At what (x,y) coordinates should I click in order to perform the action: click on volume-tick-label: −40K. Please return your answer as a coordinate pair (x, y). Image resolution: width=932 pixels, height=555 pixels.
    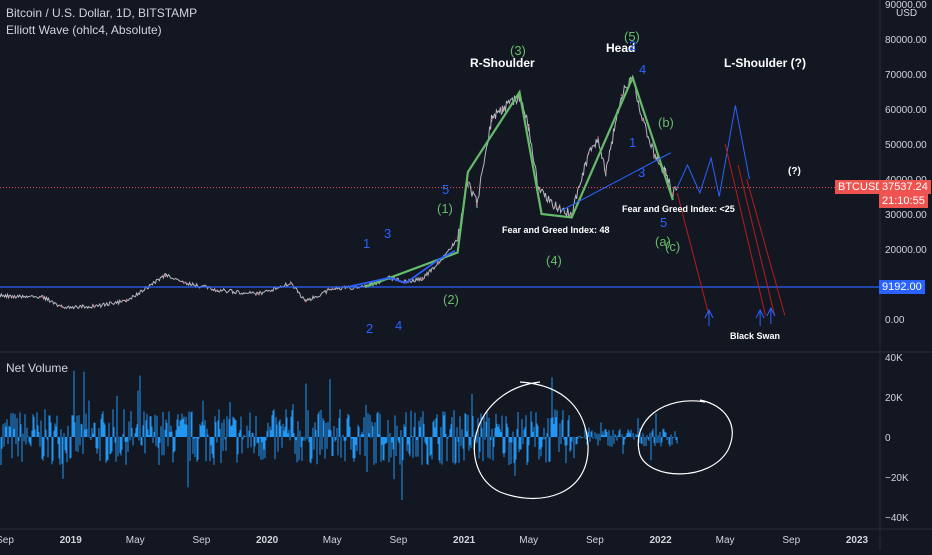
    Looking at the image, I should click on (897, 518).